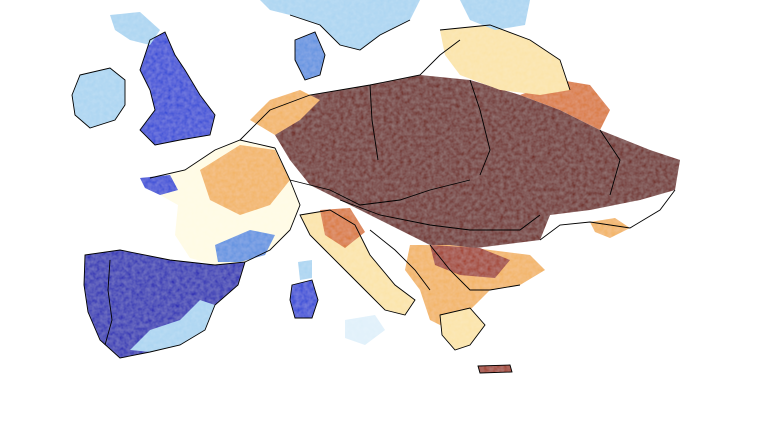  Describe the element at coordinates (635, 170) in the screenshot. I see `ukraine-east-dry` at that location.